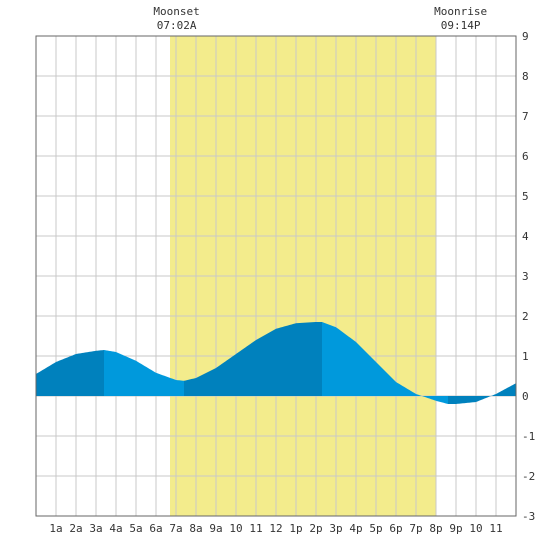 Image resolution: width=550 pixels, height=550 pixels. I want to click on x-tick-label: 6a, so click(155, 528).